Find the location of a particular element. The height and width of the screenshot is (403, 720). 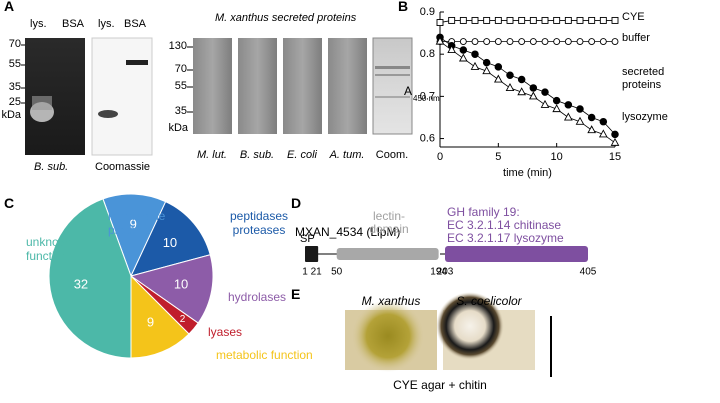

marker-label: 130 is located at coordinates (177, 46).